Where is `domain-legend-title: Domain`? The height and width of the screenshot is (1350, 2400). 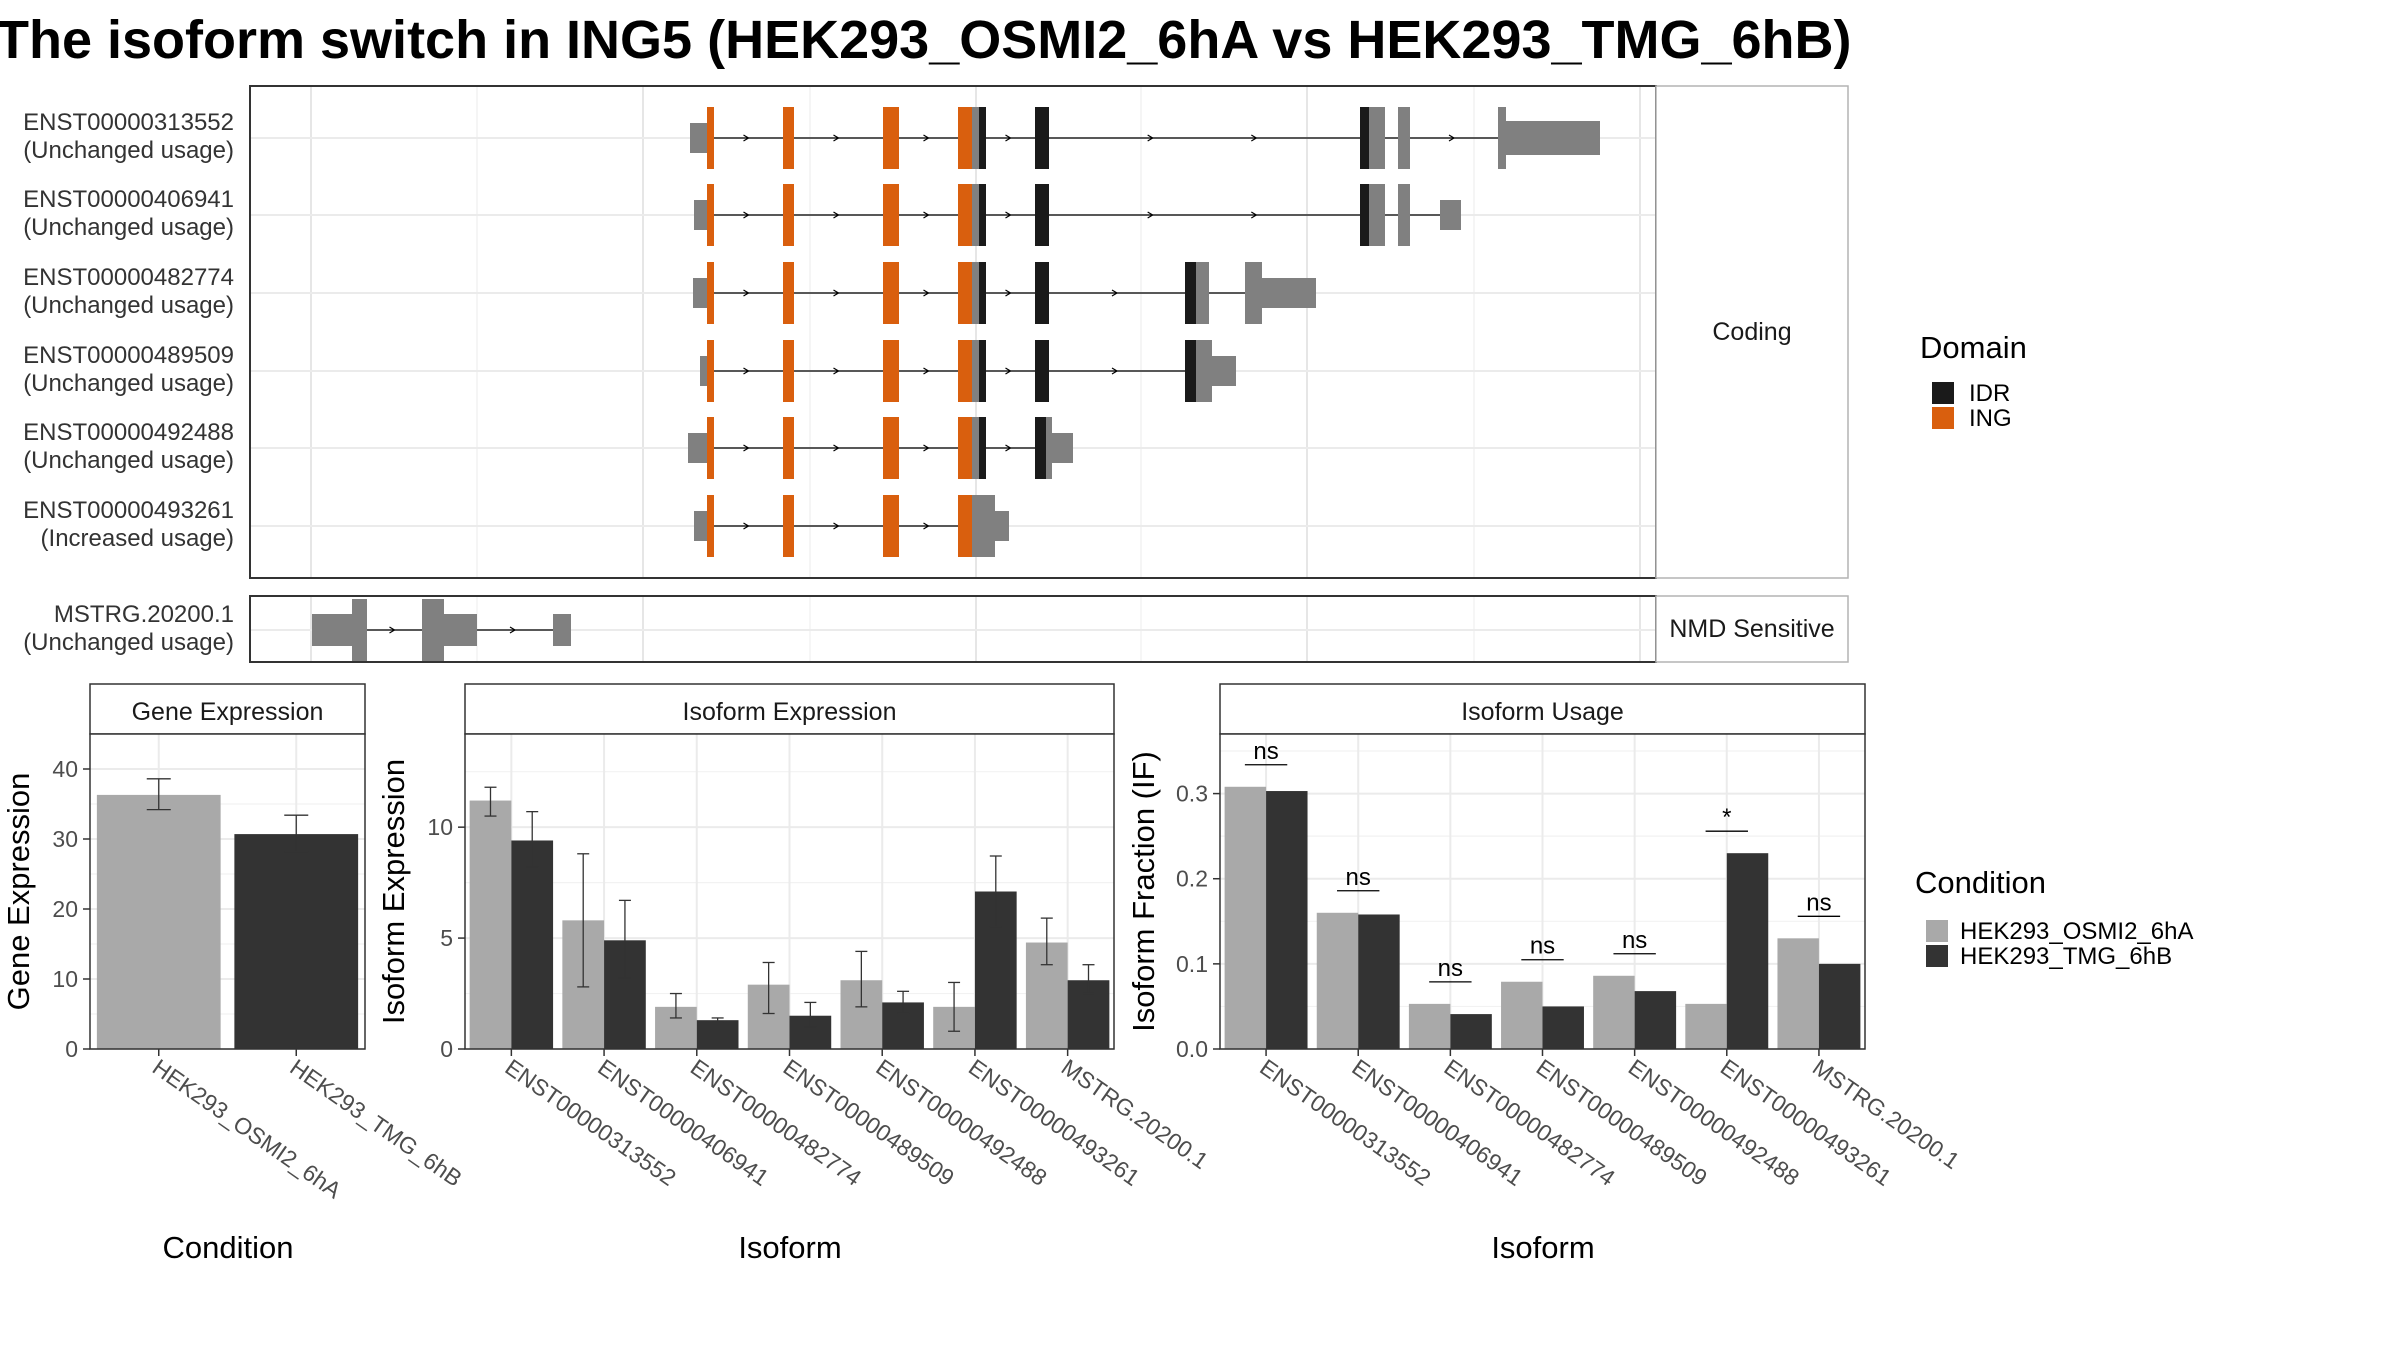
domain-legend-title: Domain is located at coordinates (1973, 347).